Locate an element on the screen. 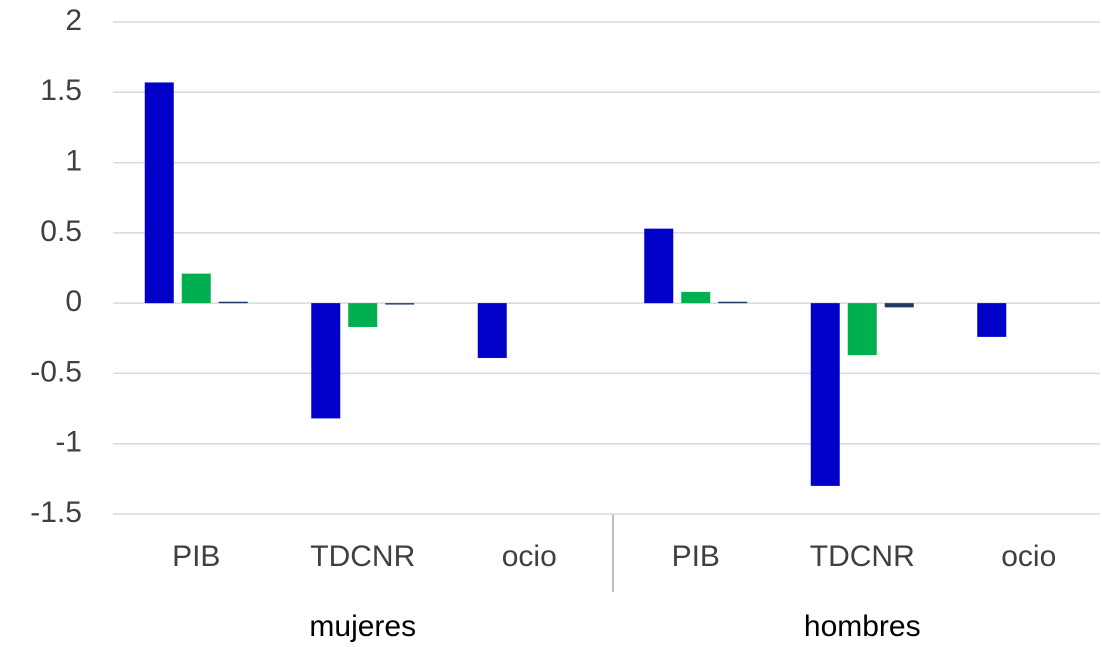  group-label: mujeres is located at coordinates (362, 626).